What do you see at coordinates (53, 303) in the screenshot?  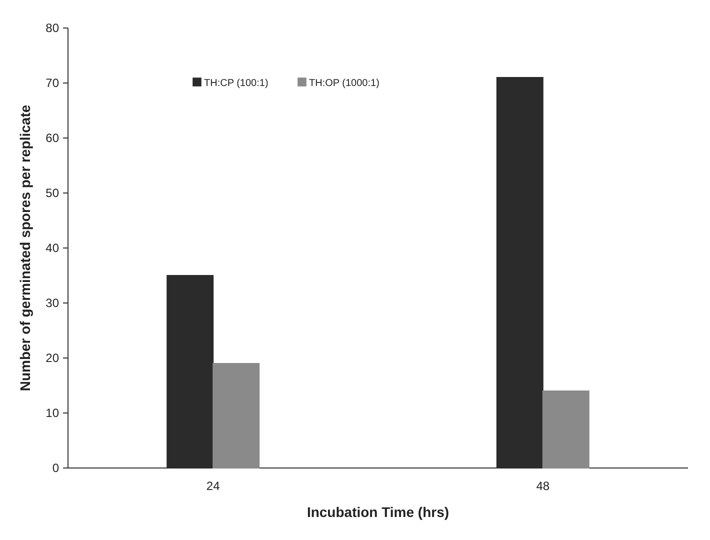 I see `y-tick-label: 30` at bounding box center [53, 303].